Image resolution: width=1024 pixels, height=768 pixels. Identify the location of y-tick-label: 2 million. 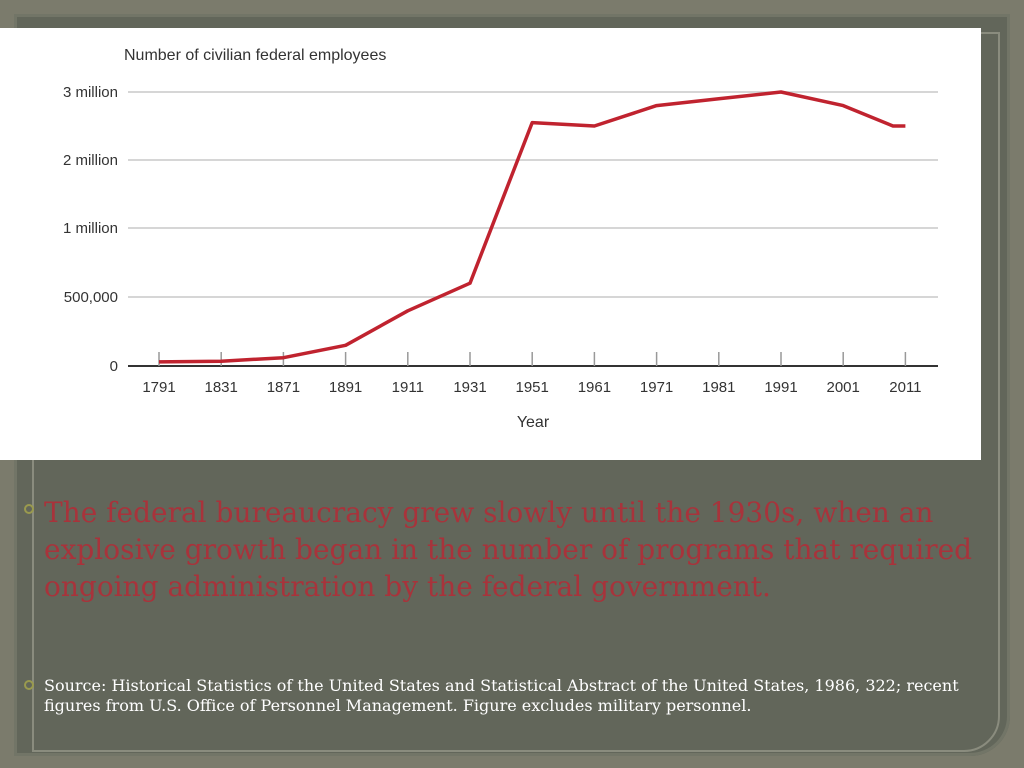
(90, 160).